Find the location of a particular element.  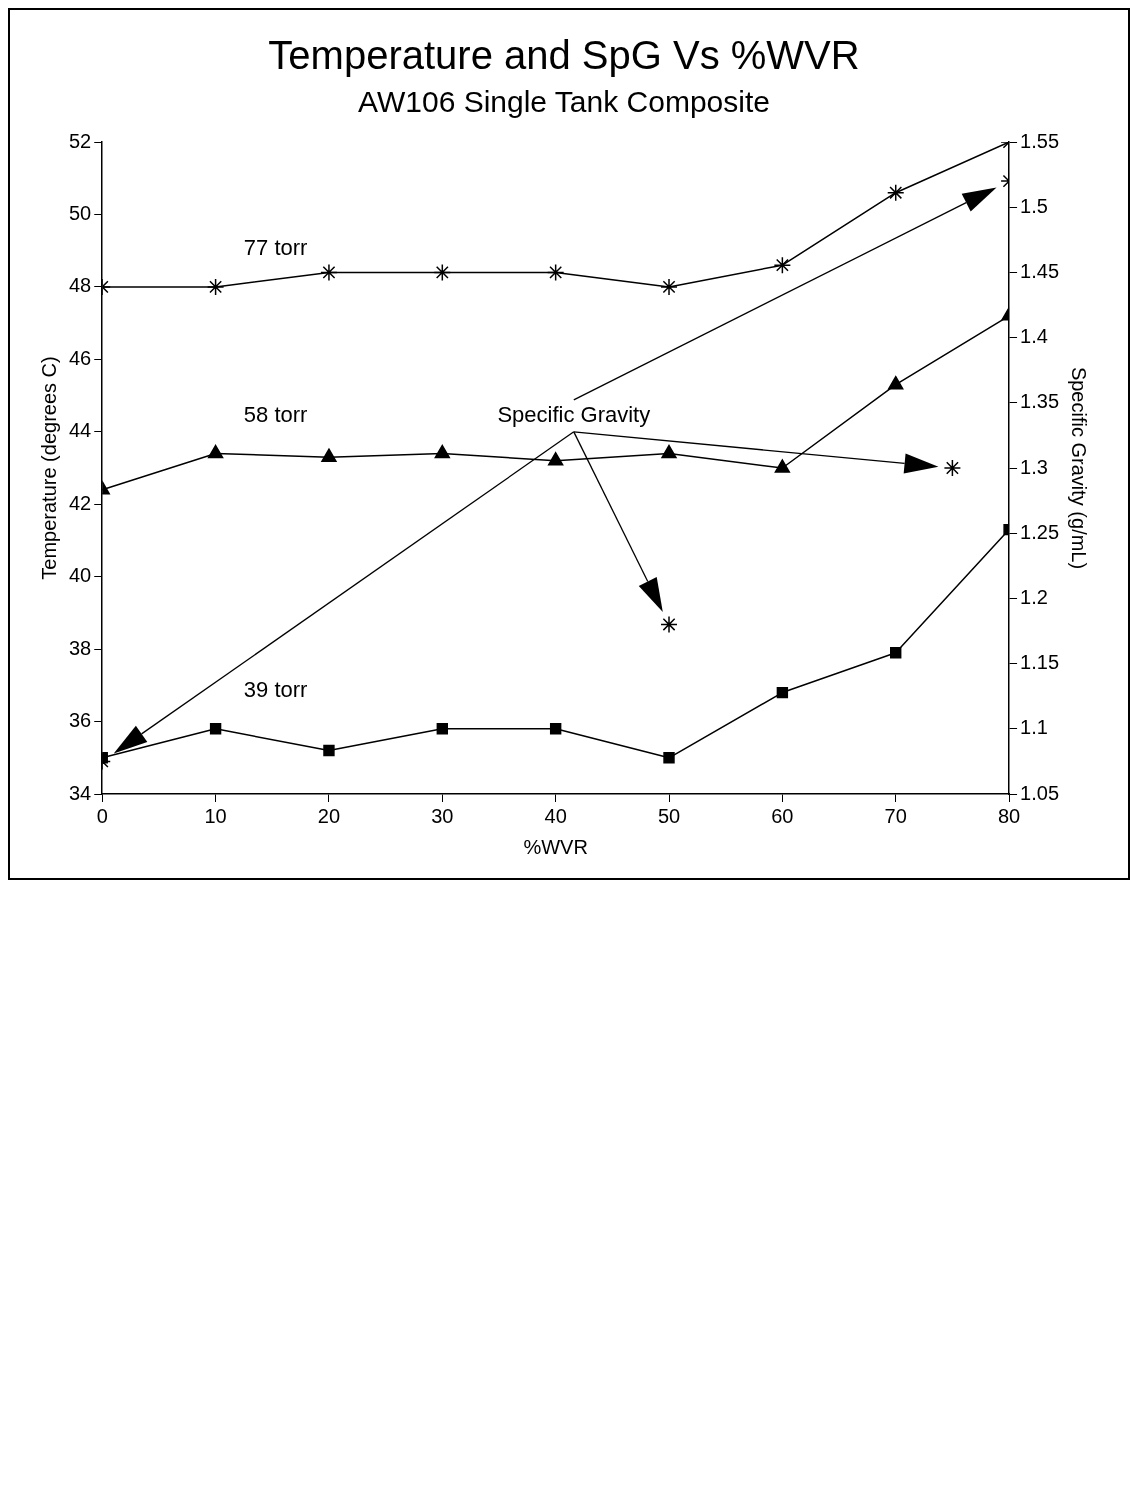

chart-title: Temperature and SpG Vs %WVR is located at coordinates (564, 55).